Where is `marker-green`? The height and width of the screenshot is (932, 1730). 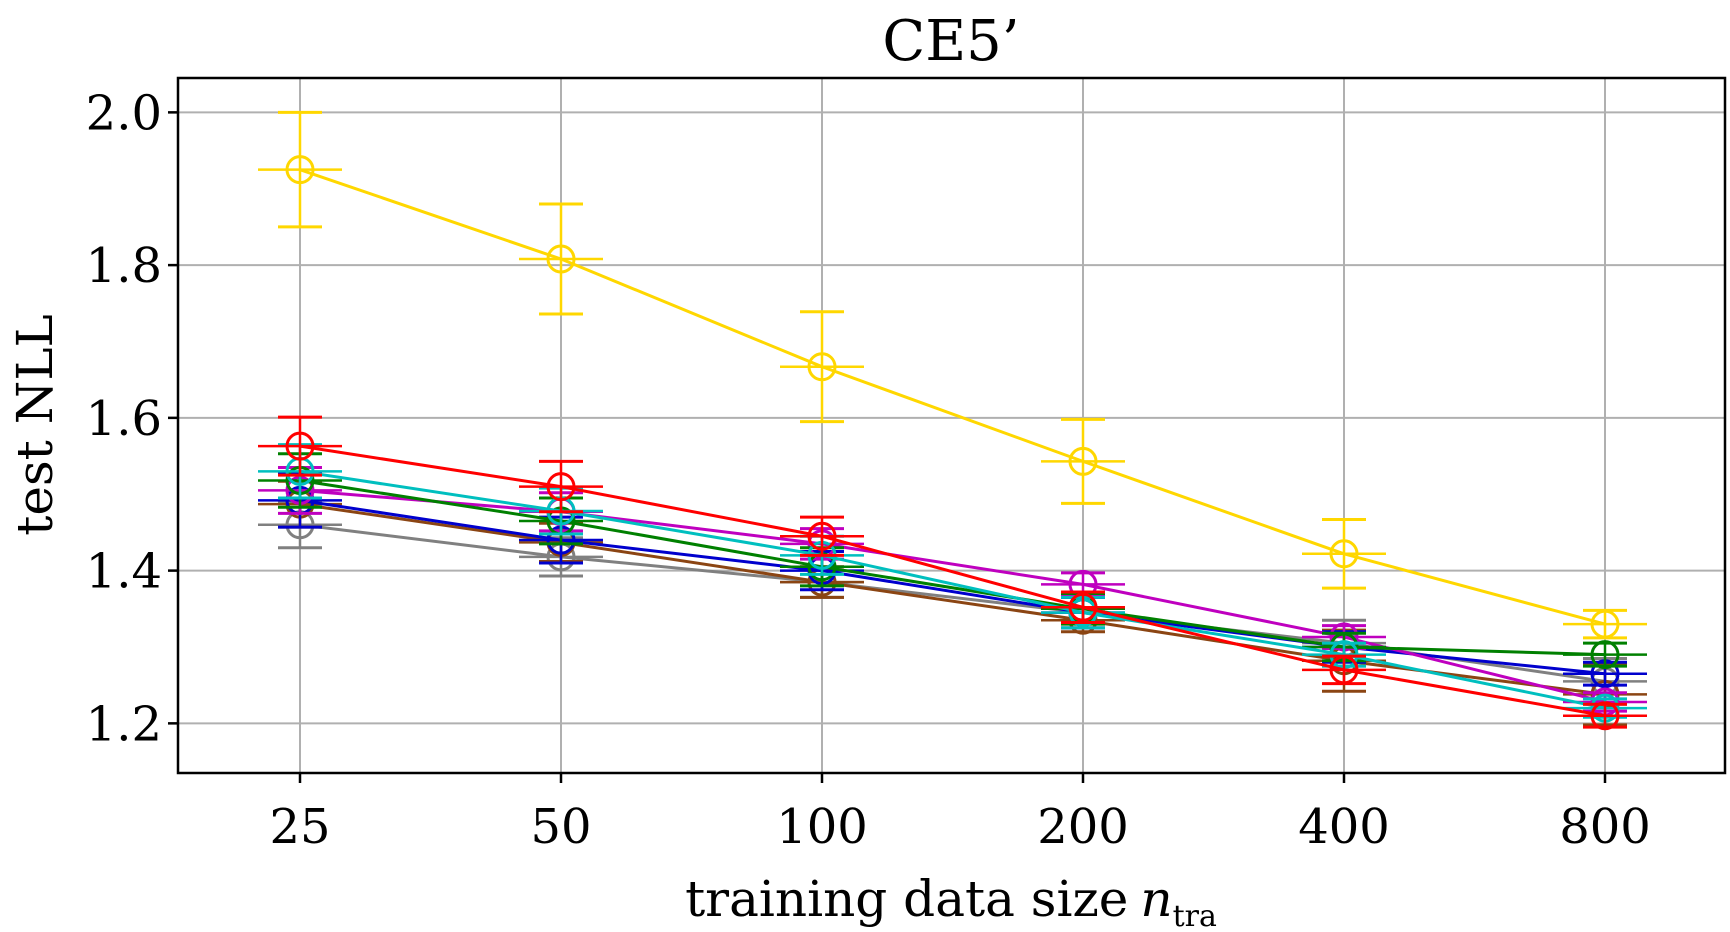 marker-green is located at coordinates (1605, 655).